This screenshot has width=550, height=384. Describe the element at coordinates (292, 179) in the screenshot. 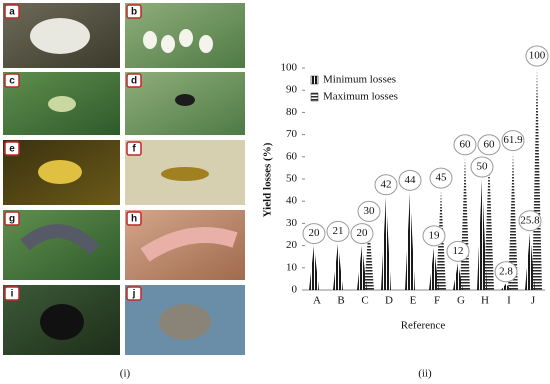

I see `y-tick-label: 50` at that location.